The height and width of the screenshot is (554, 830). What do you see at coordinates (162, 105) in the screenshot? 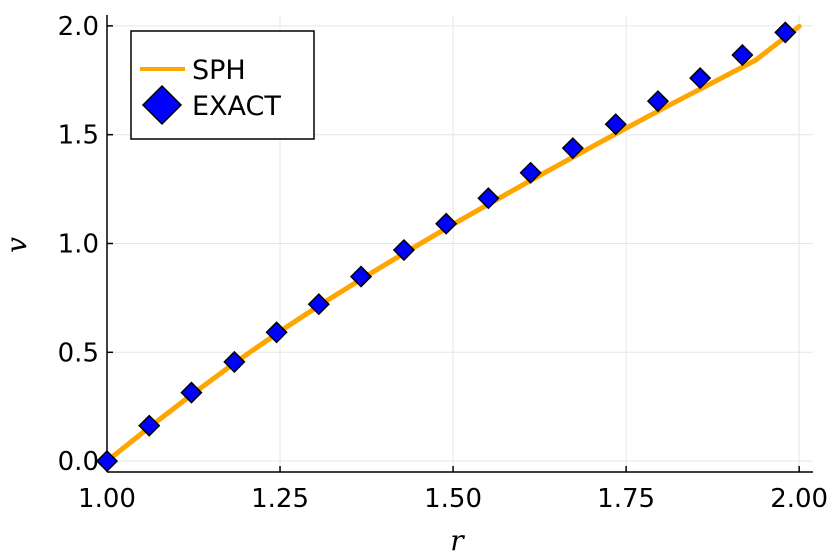
I see `legend-exact-marker` at bounding box center [162, 105].